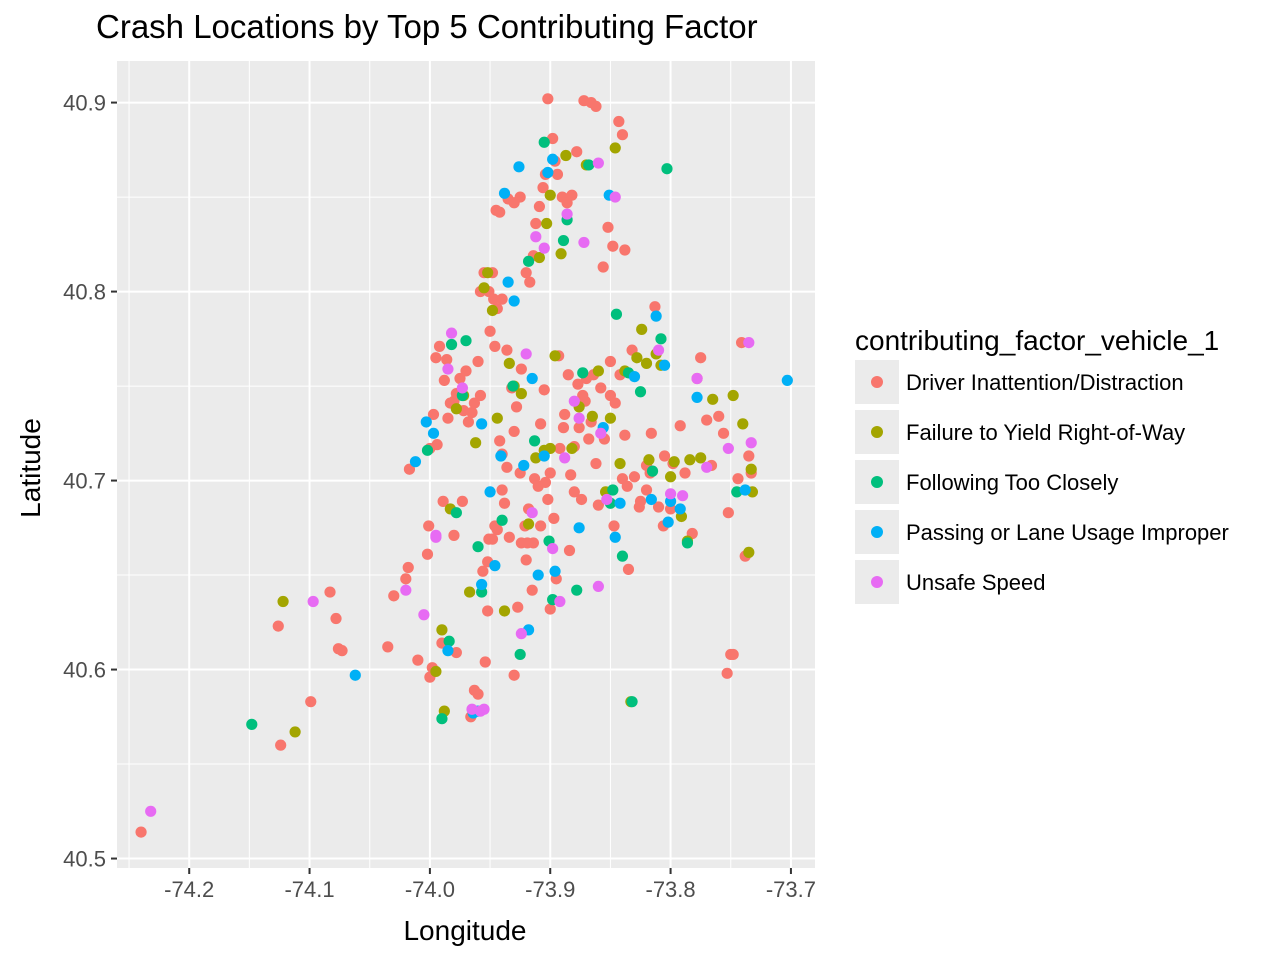 Image resolution: width=1280 pixels, height=965 pixels. I want to click on y-axis-label: Latitude, so click(30, 468).